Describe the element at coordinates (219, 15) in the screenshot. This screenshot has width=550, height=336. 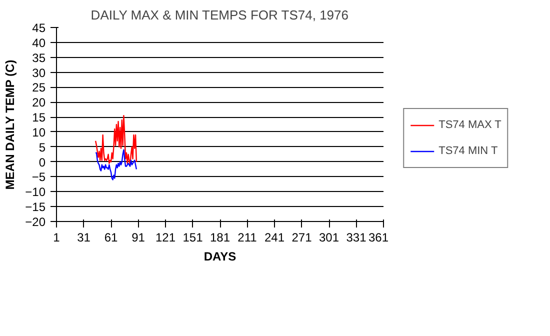
I see `chart-title: DAILY MAX & MIN TEMPS FOR TS74, 1976` at that location.